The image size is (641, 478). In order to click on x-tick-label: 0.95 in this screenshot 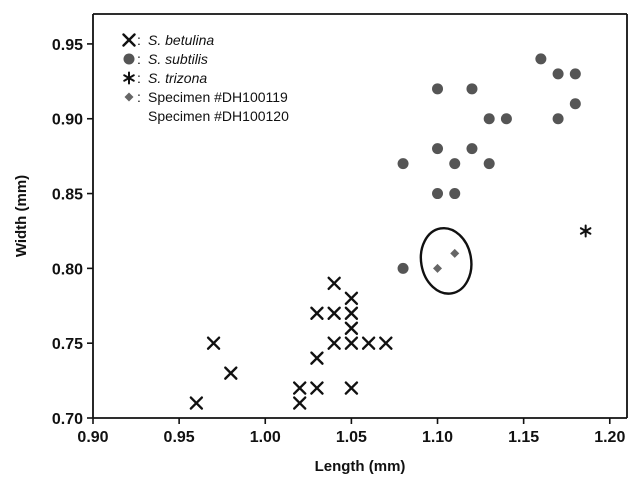, I will do `click(179, 437)`.